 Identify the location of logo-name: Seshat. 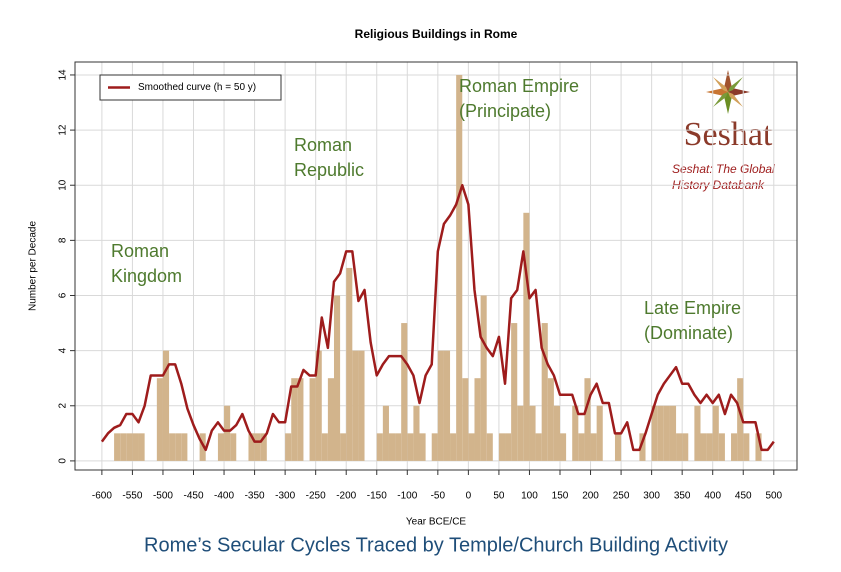
(728, 134).